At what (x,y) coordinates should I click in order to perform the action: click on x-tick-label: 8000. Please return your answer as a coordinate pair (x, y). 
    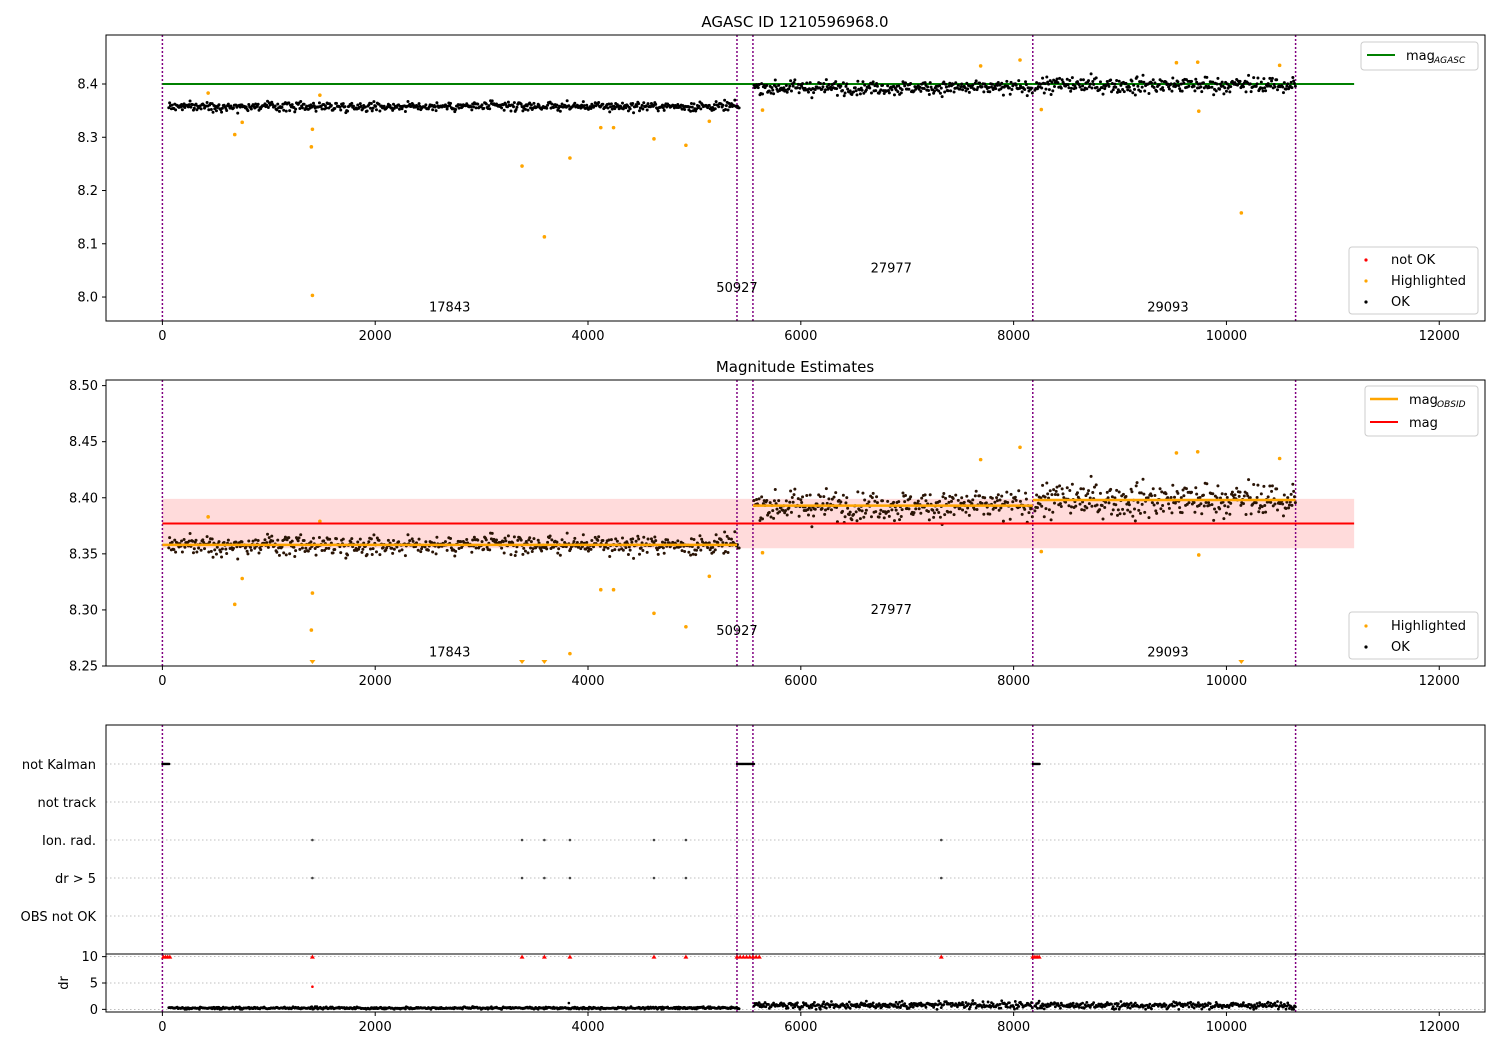
    Looking at the image, I should click on (1013, 1027).